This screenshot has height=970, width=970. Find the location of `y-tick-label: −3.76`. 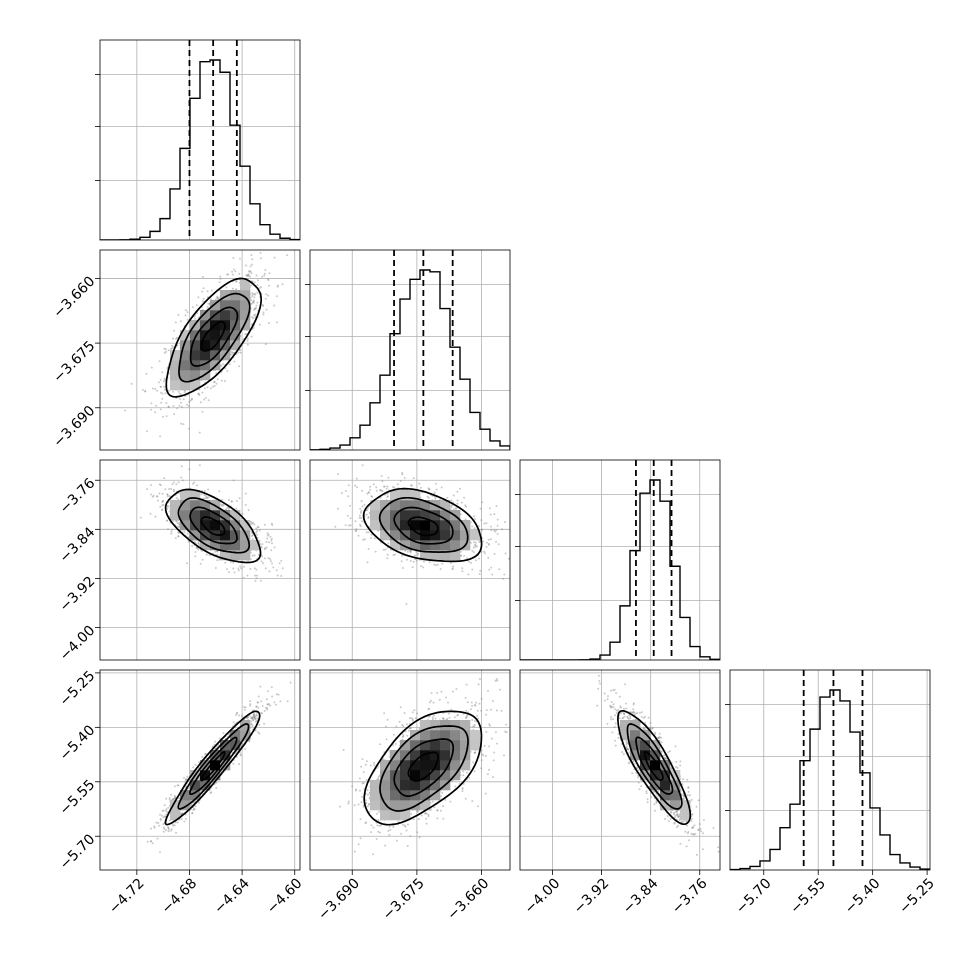

y-tick-label: −3.76 is located at coordinates (78, 496).